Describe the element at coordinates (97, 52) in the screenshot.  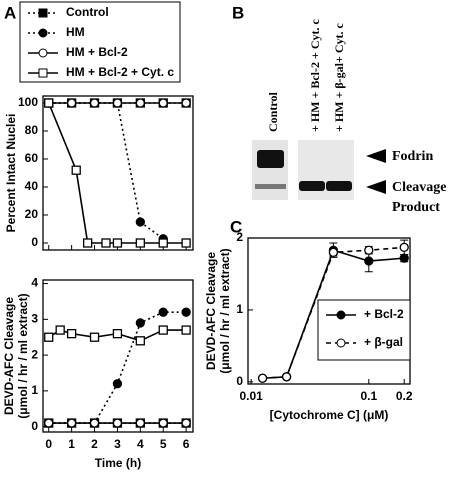
I see `legend-label: HM + Bcl-2` at that location.